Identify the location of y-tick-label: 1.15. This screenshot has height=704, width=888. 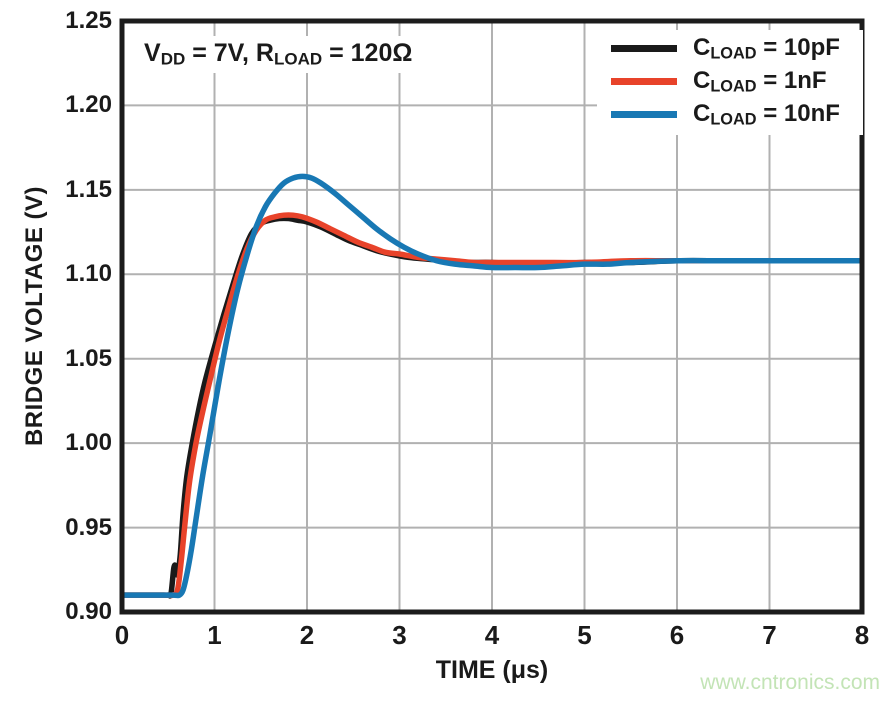
(88, 189).